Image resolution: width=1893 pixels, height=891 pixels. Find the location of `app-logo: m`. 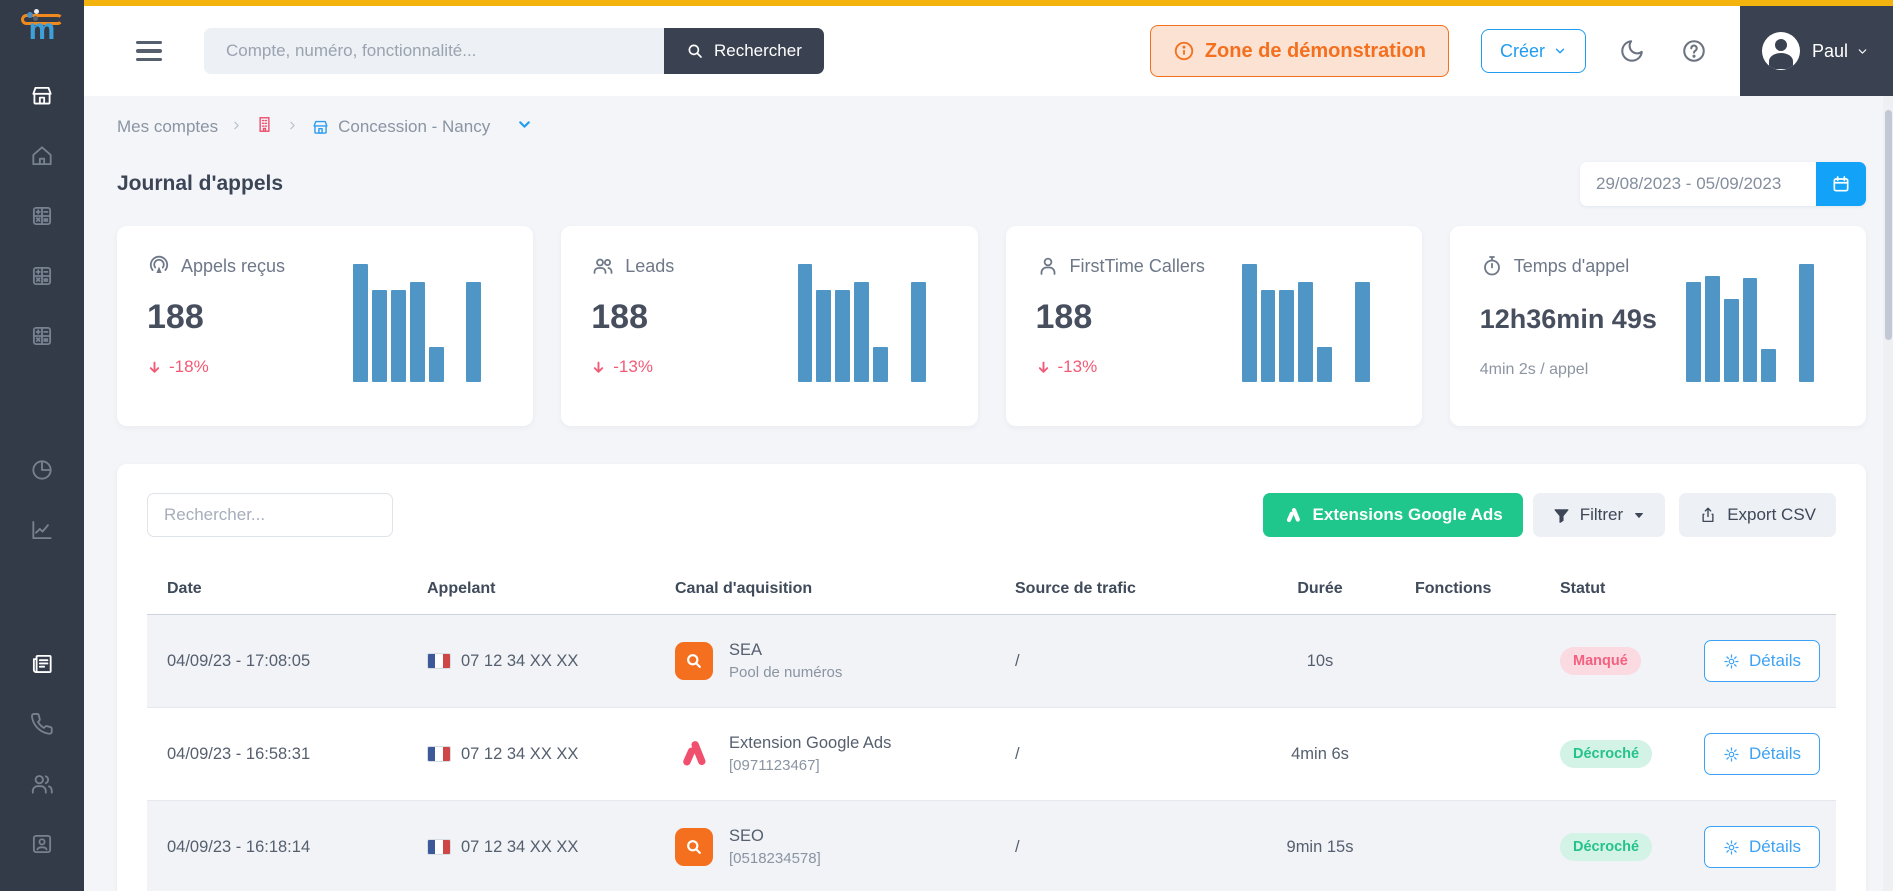

app-logo: m is located at coordinates (42, 27).